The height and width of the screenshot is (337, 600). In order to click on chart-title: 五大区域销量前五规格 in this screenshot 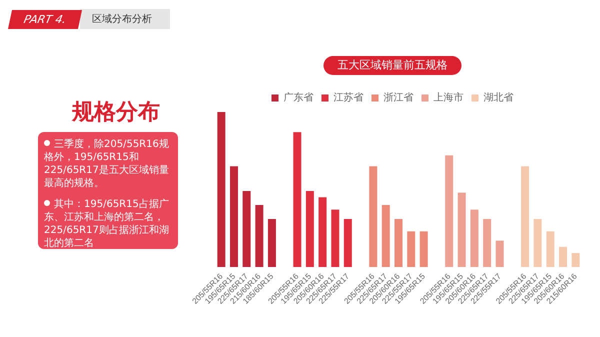, I will do `click(393, 65)`.